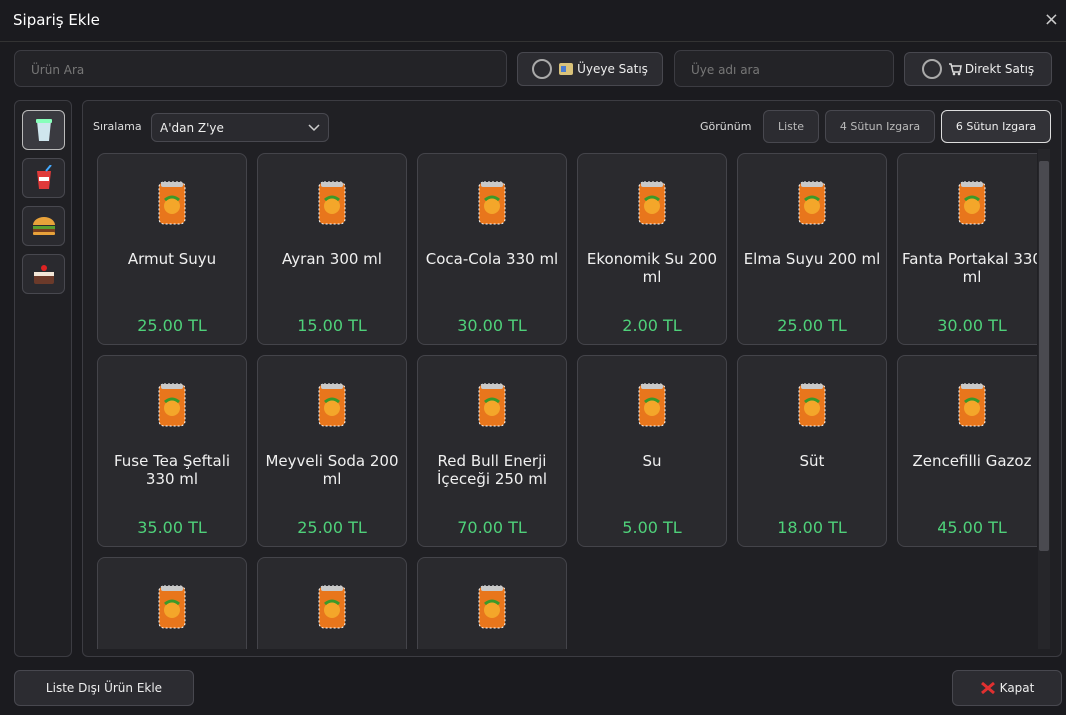 The height and width of the screenshot is (715, 1066). Describe the element at coordinates (652, 325) in the screenshot. I see `product-price: 2.00 TL` at that location.